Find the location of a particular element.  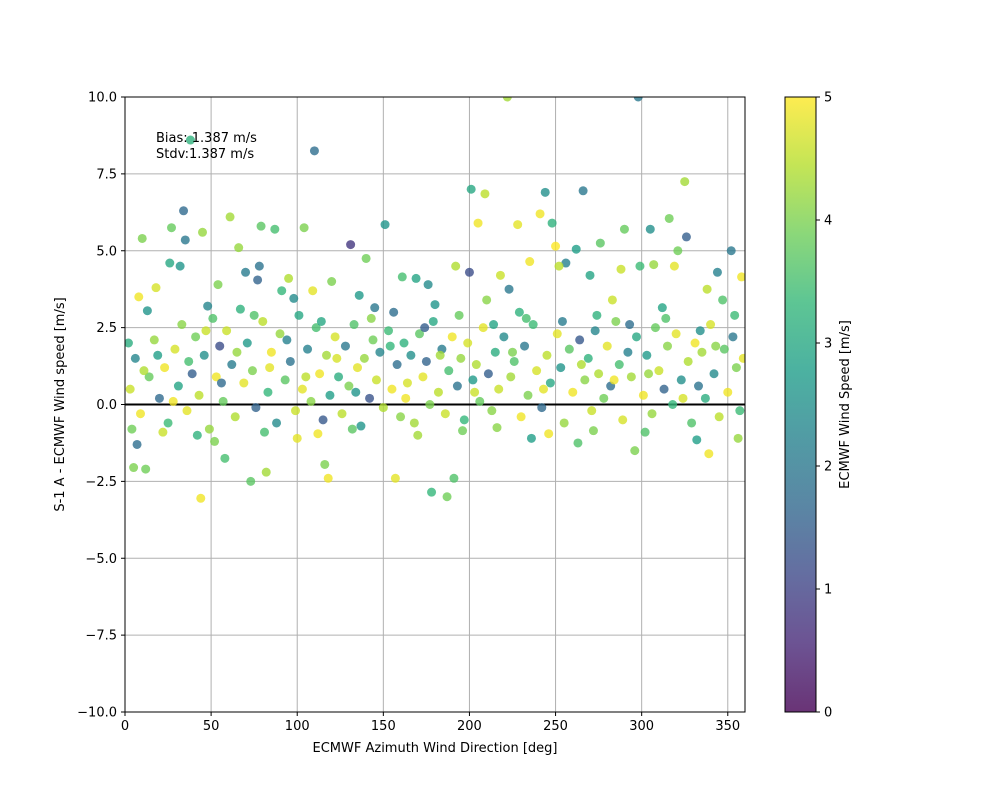

y-tick-label: −2.5 is located at coordinates (101, 482).